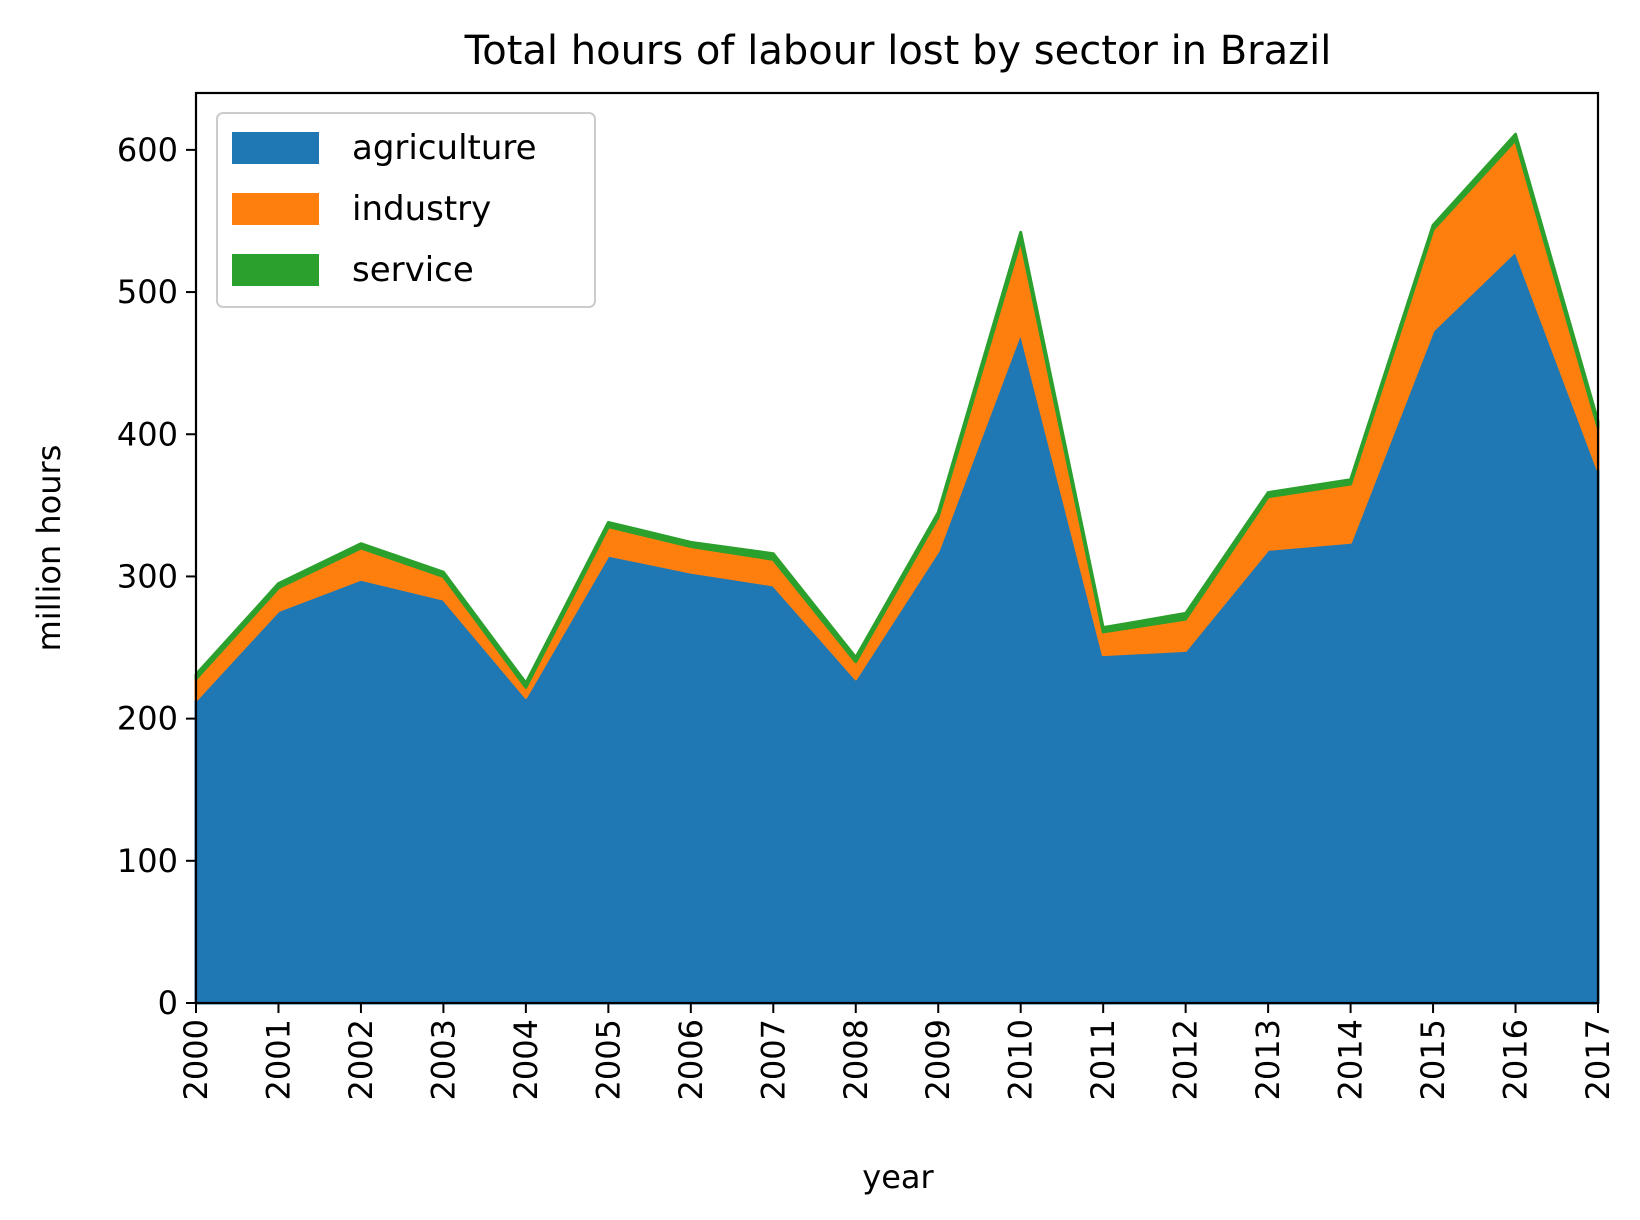  What do you see at coordinates (856, 1059) in the screenshot?
I see `x-tick-label: 2008` at bounding box center [856, 1059].